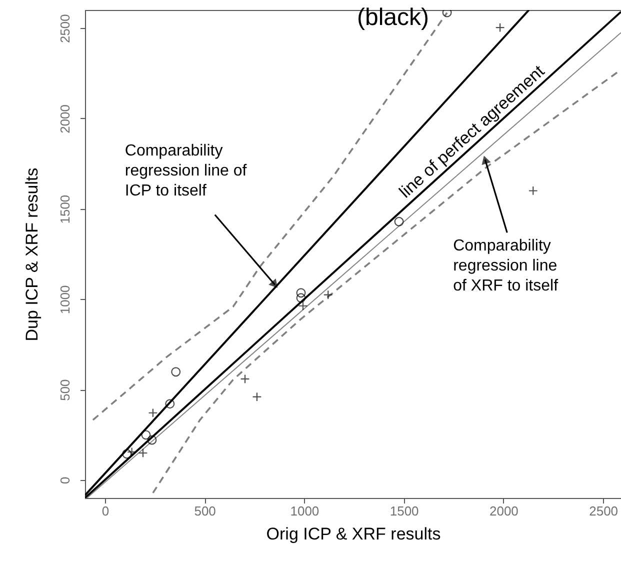 The width and height of the screenshot is (621, 565). I want to click on x-tick-label: 2000, so click(503, 511).